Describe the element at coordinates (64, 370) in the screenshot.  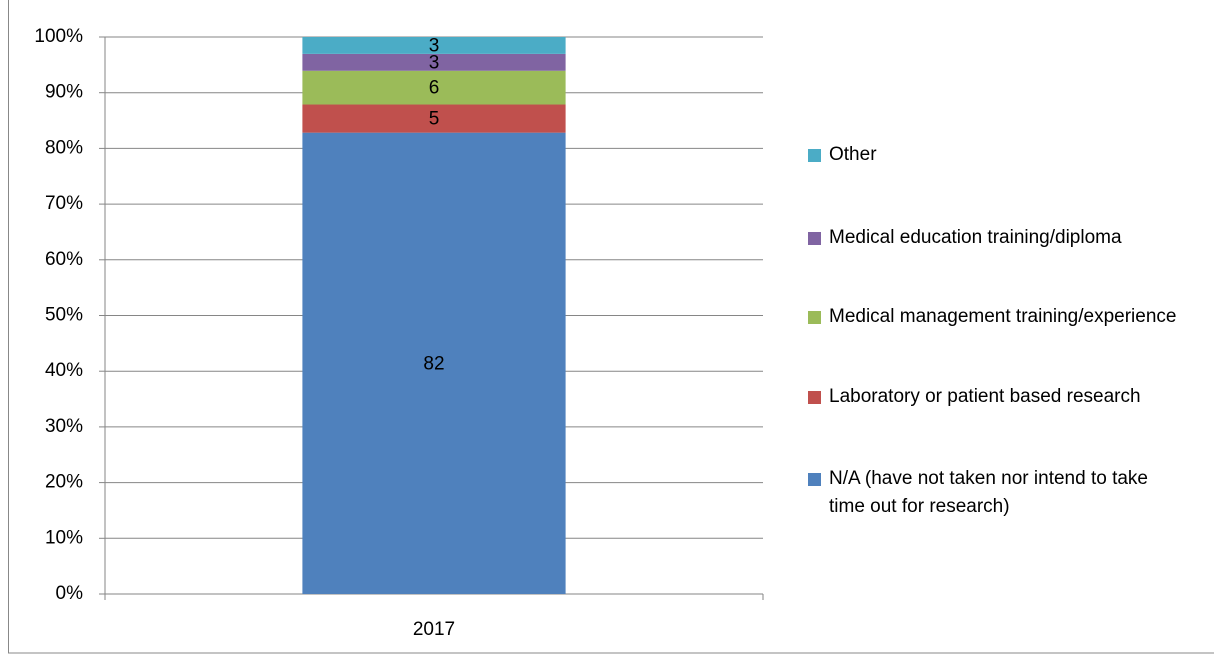
I see `y-tick-label: 40%` at that location.